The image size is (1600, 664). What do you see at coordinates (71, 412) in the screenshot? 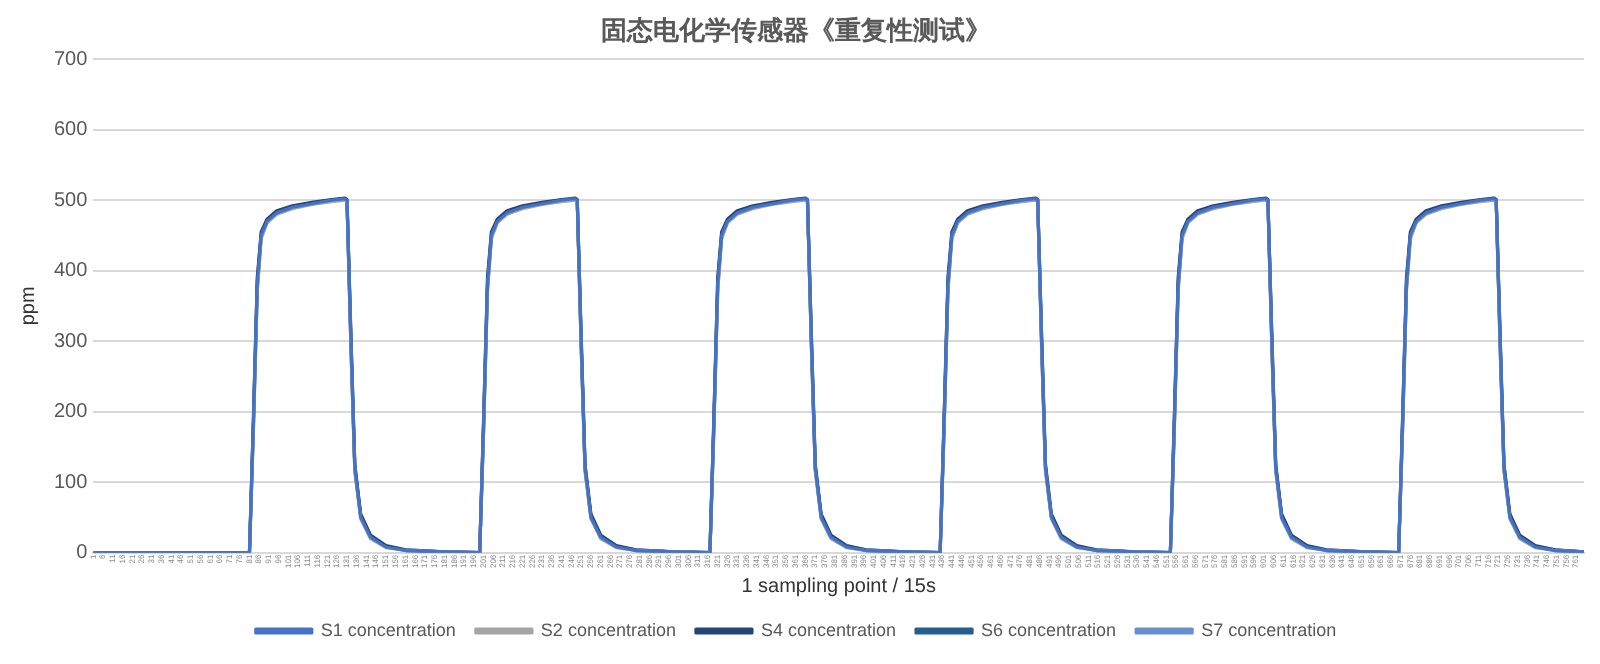
I see `y-tick-label: 200` at bounding box center [71, 412].